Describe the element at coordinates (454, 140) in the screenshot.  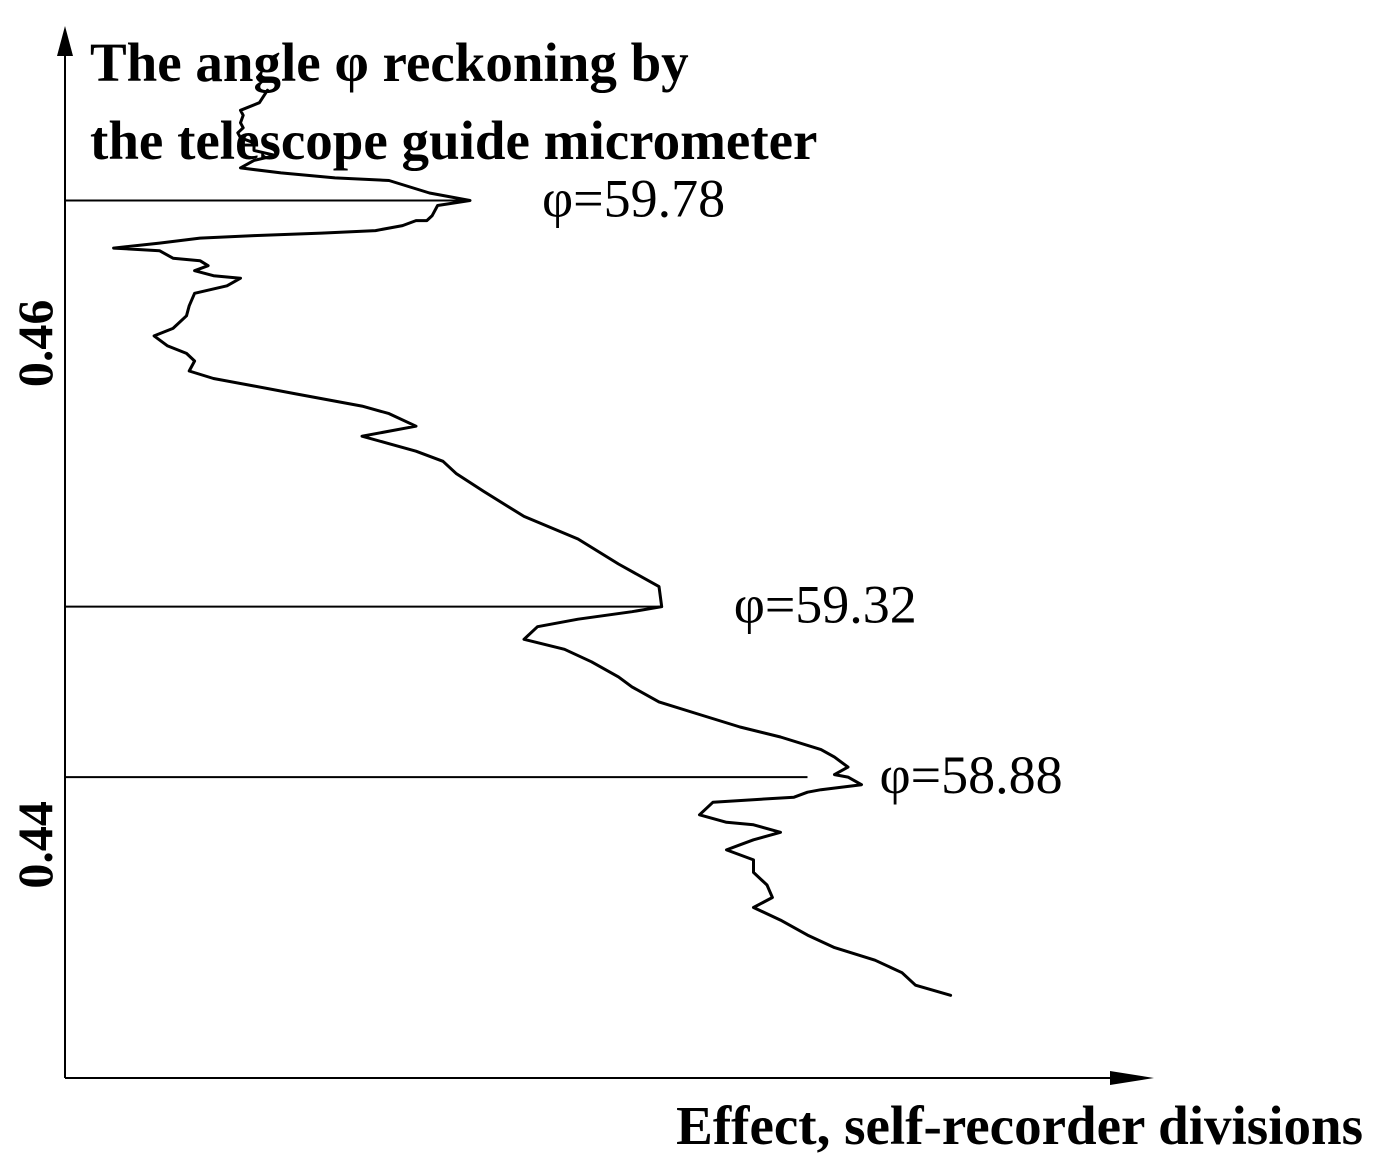
I see `chart-title-line-2: the telescope guide micrometer` at that location.